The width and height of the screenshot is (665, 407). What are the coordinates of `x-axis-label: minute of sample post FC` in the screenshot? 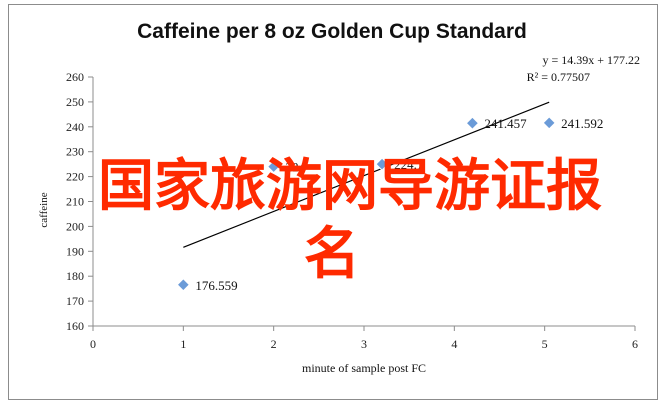 It's located at (364, 368).